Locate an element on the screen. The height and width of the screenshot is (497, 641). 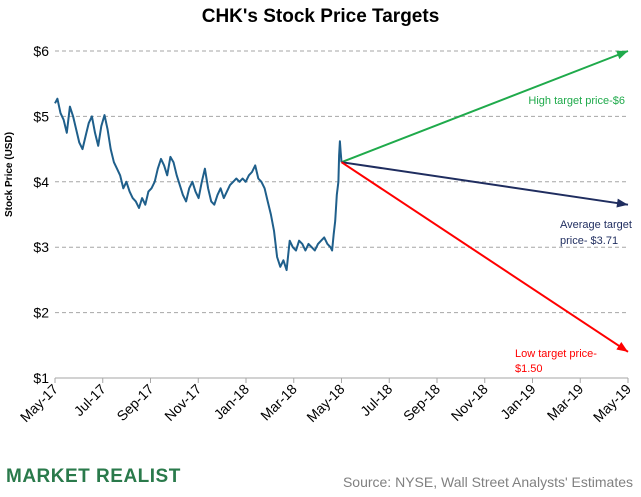
x-tick-label: Jan-18 is located at coordinates (232, 402).